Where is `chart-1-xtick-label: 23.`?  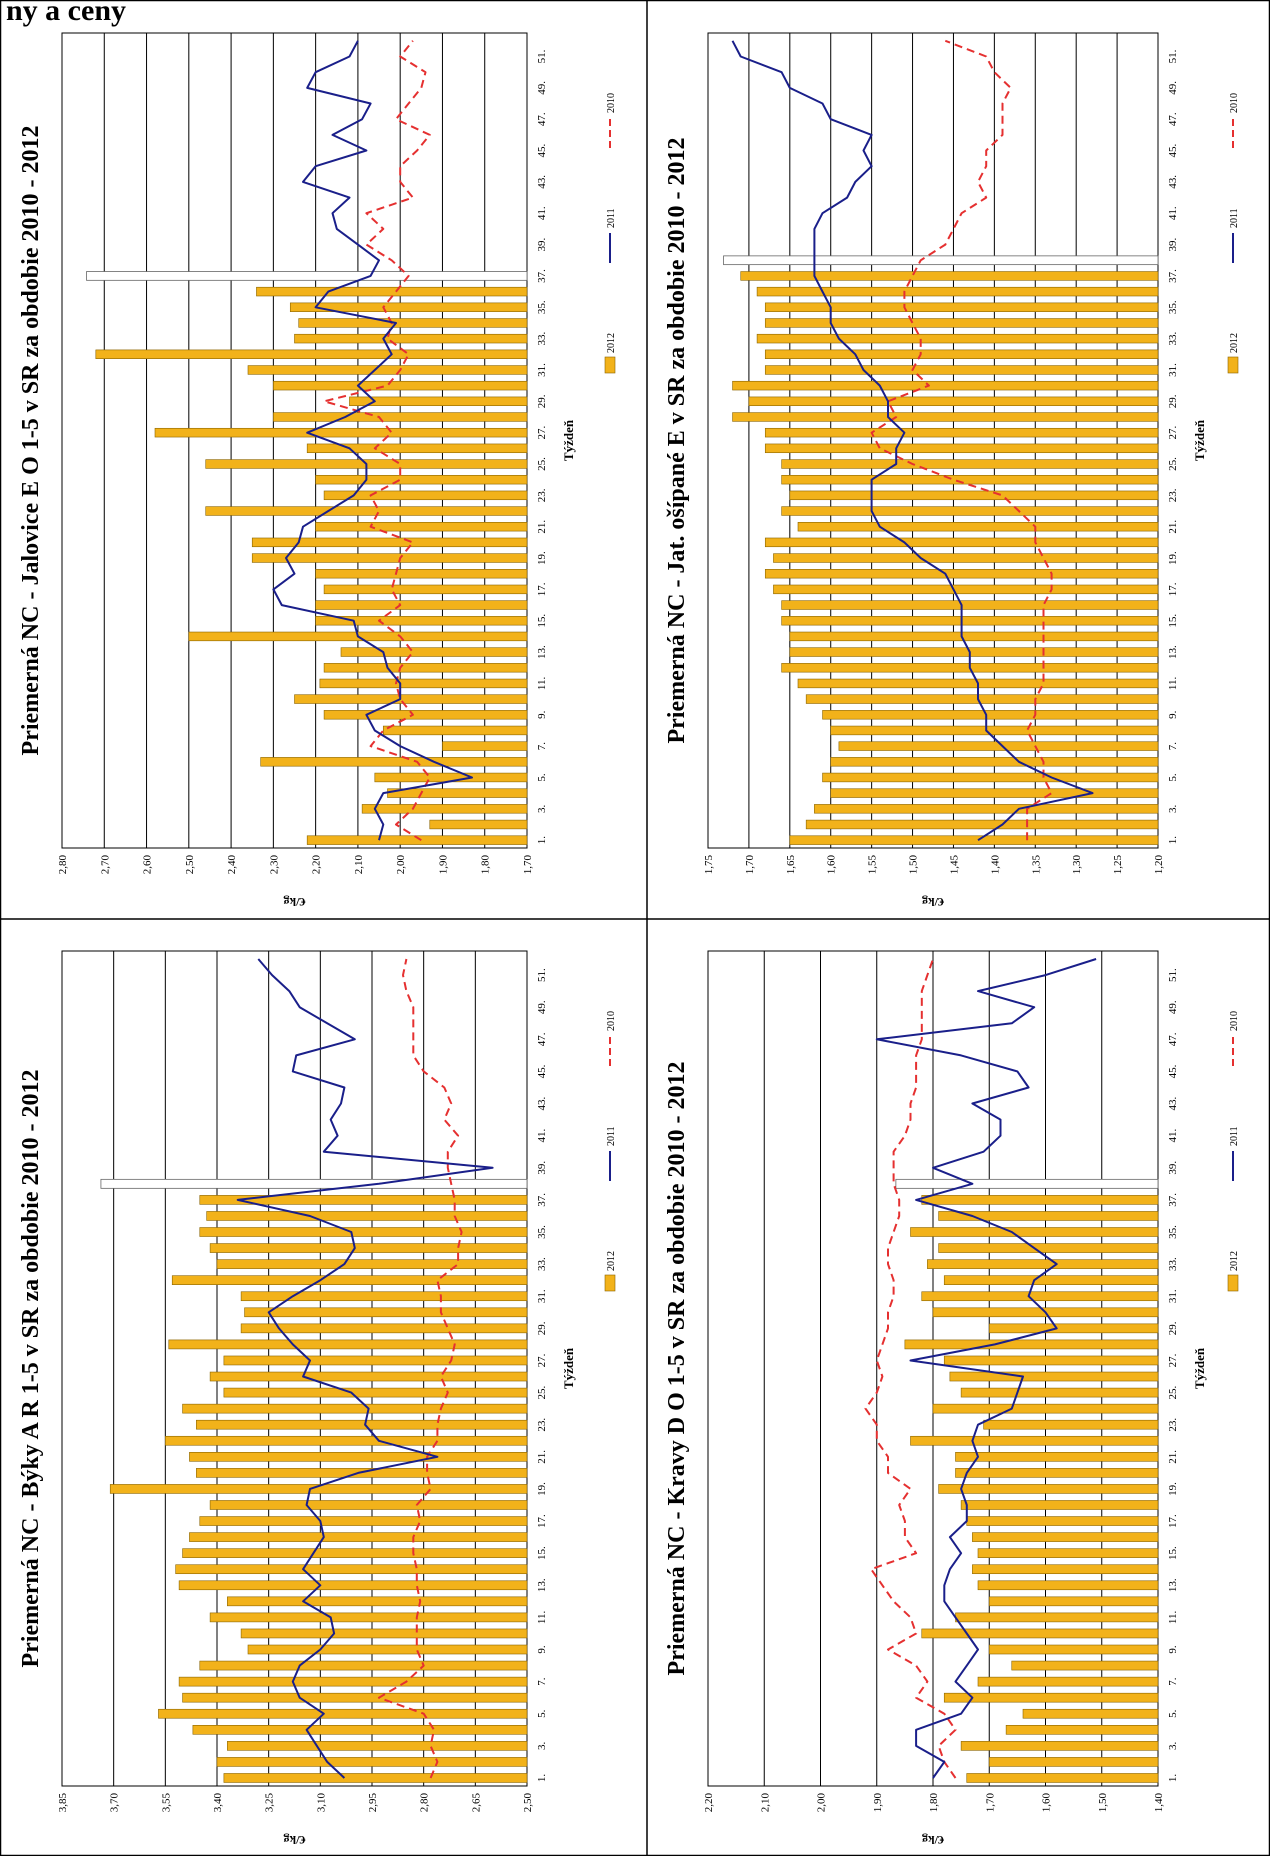
chart-1-xtick-label: 23. is located at coordinates (1173, 1425).